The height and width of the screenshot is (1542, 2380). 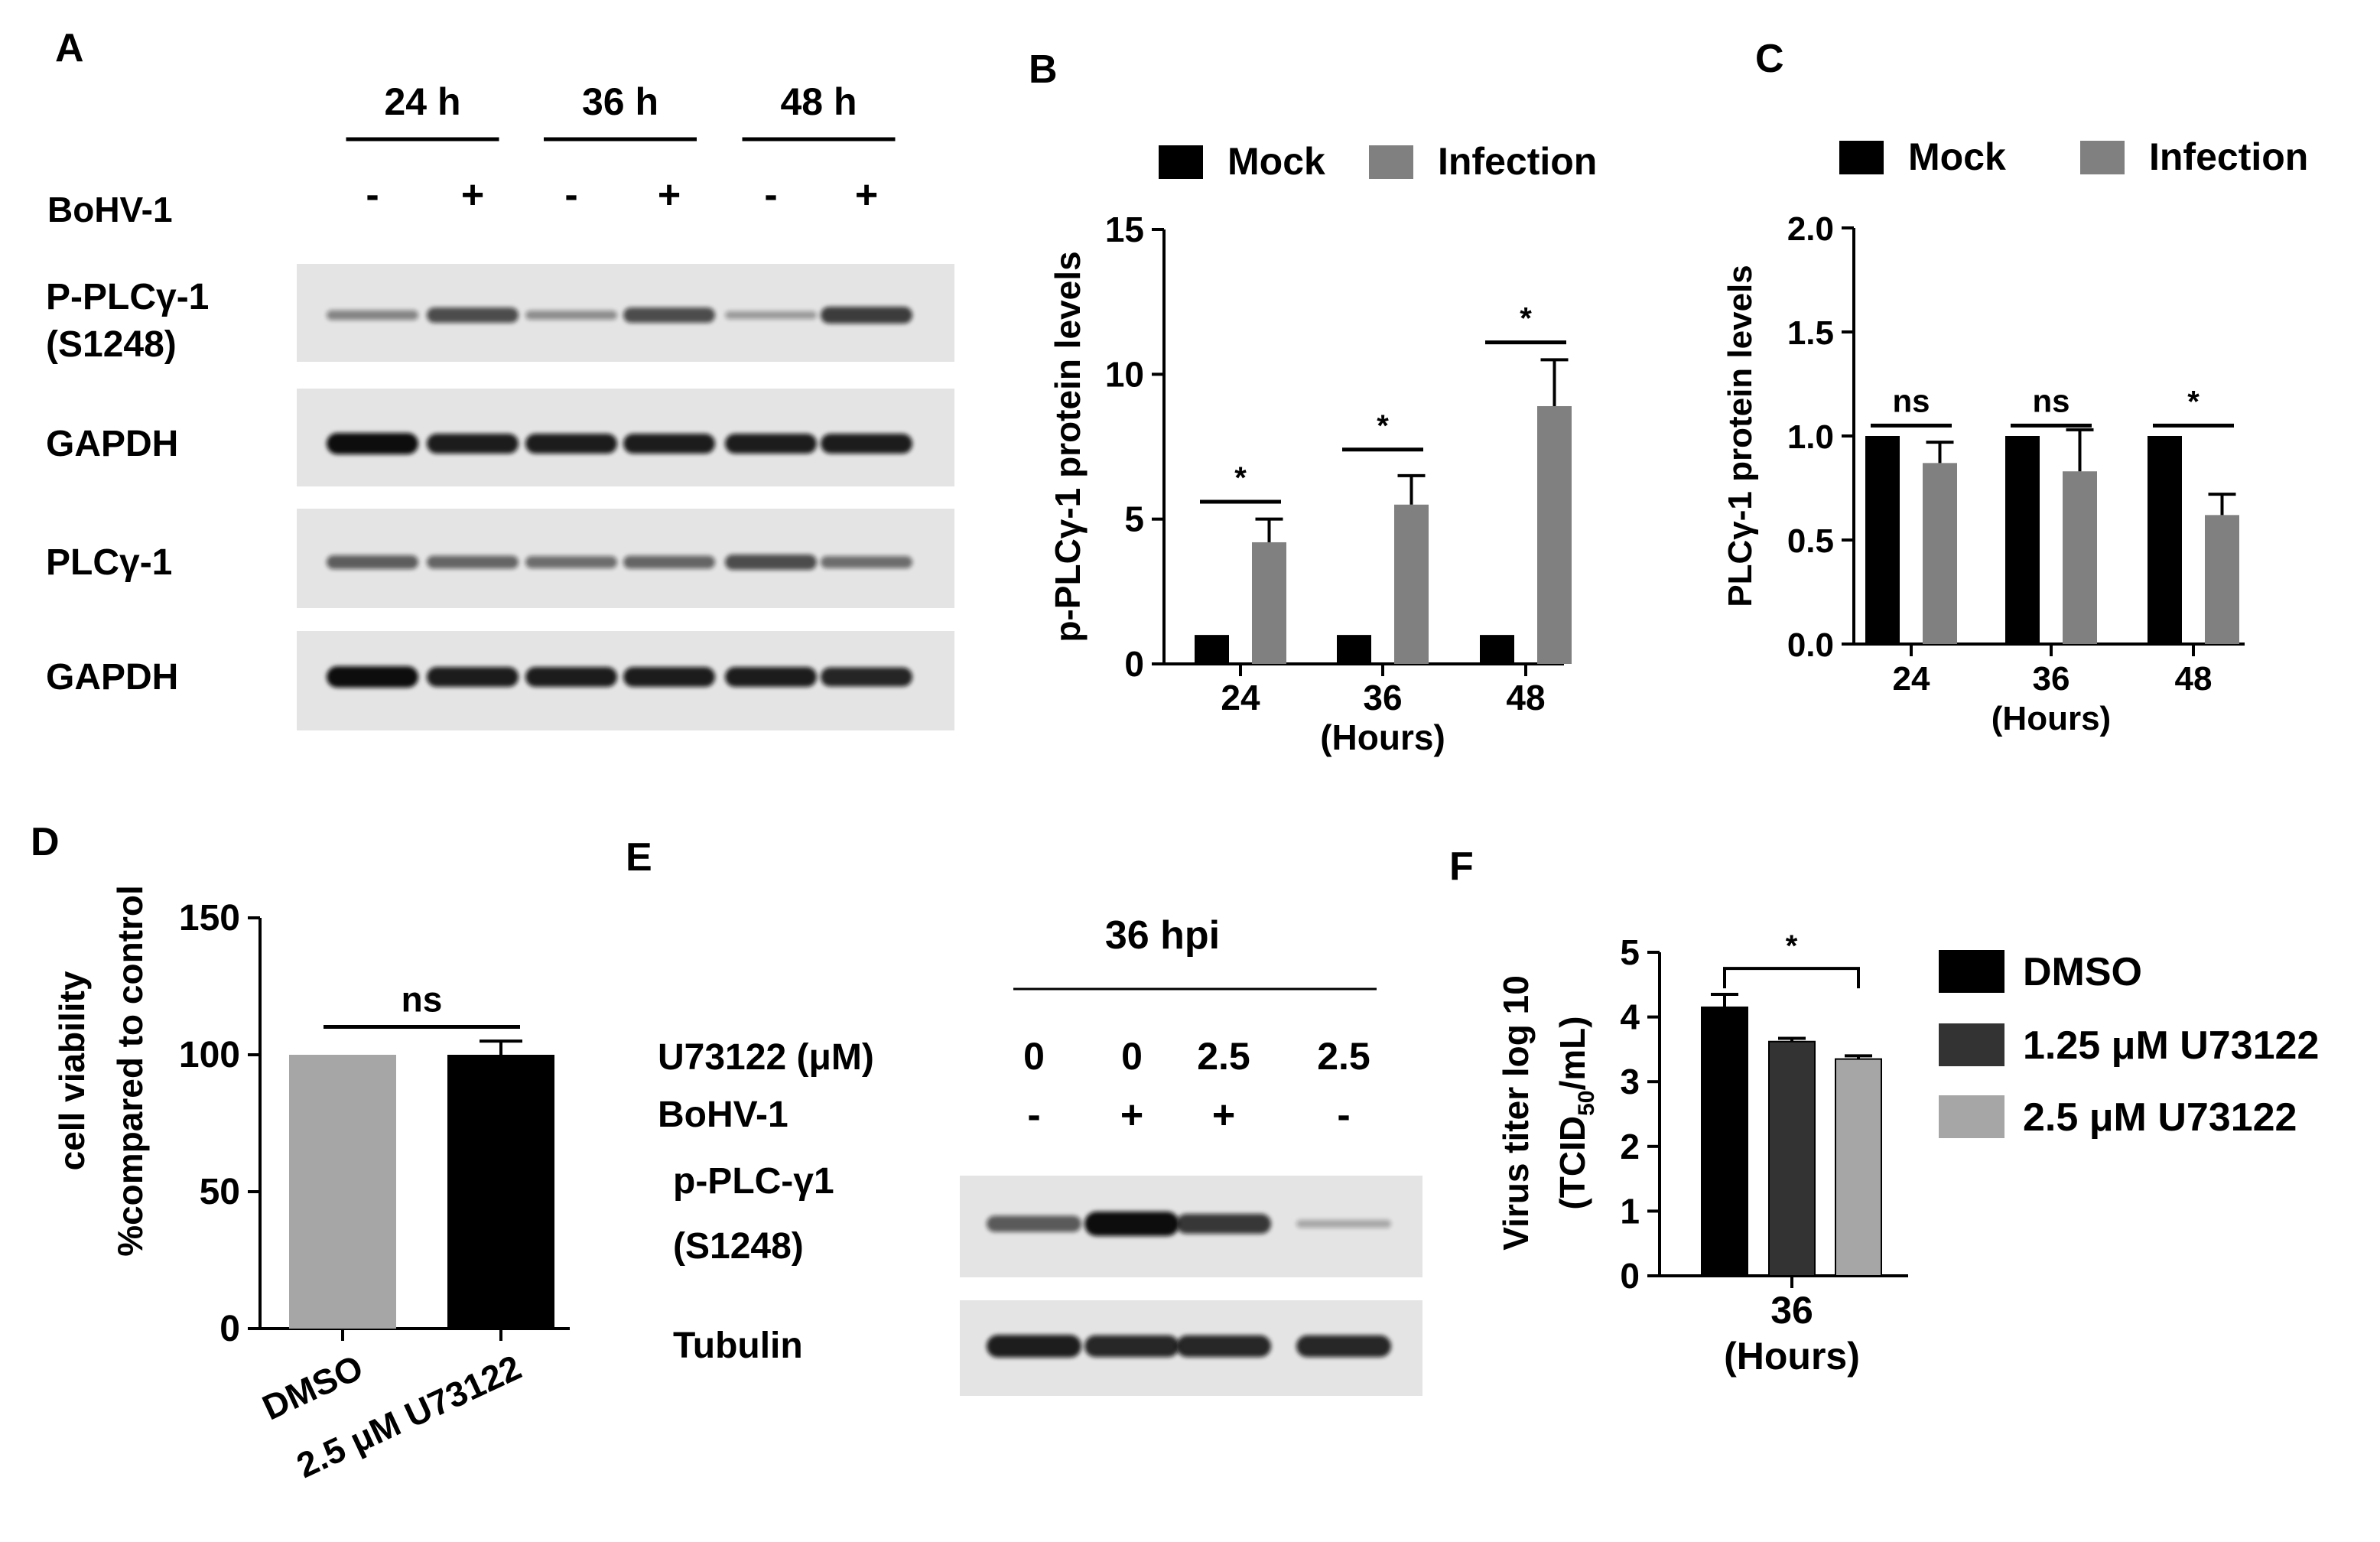 What do you see at coordinates (1134, 519) in the screenshot?
I see `chart-b-y-tick-label: 5` at bounding box center [1134, 519].